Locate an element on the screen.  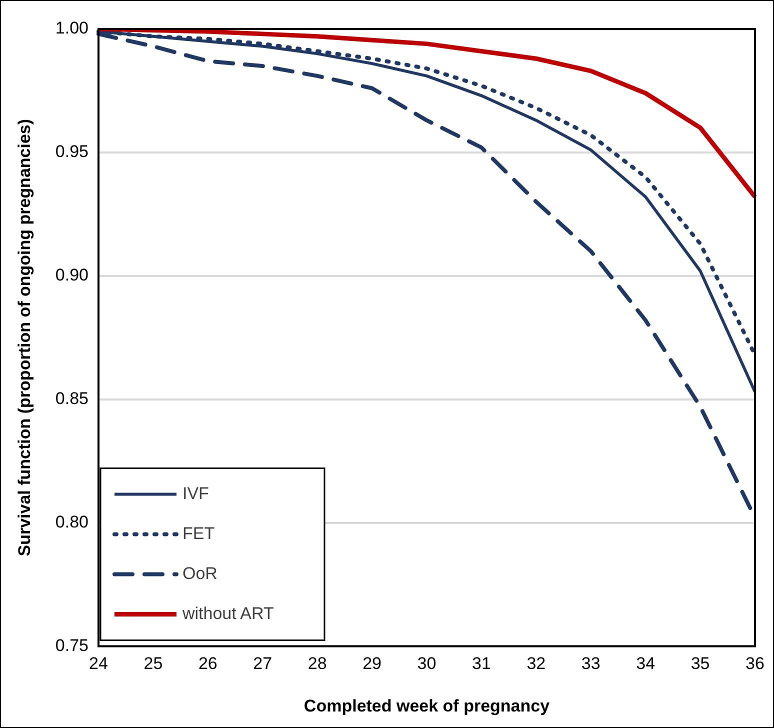
x-tick-label: 30 is located at coordinates (426, 664).